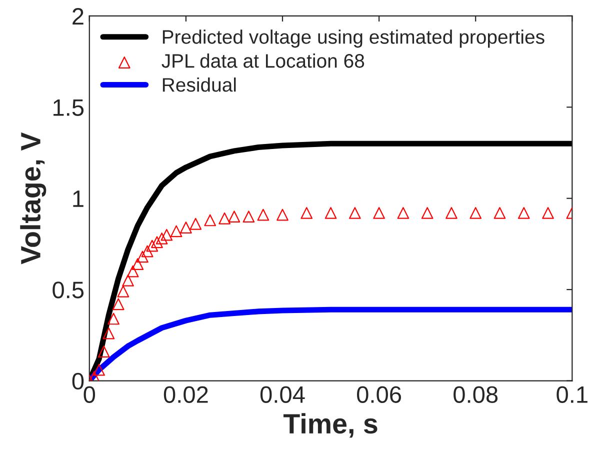 This screenshot has height=456, width=596. I want to click on y-axis-title: Voltage, V, so click(33, 198).